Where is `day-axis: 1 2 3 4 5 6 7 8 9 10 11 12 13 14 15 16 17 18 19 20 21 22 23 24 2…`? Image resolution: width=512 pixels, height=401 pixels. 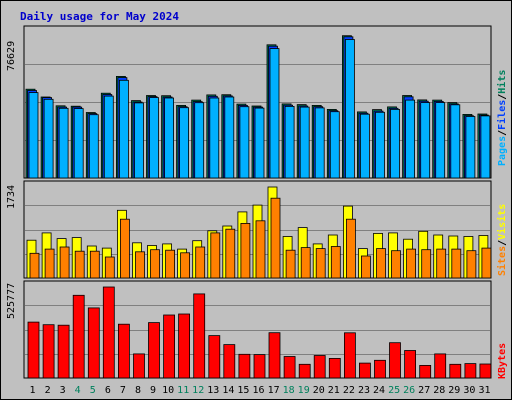 day-axis: 1 2 3 4 5 6 7 8 9 10 11 12 13 14 15 16 17 18 19 20 21 22 23 24 2… is located at coordinates (259, 390).